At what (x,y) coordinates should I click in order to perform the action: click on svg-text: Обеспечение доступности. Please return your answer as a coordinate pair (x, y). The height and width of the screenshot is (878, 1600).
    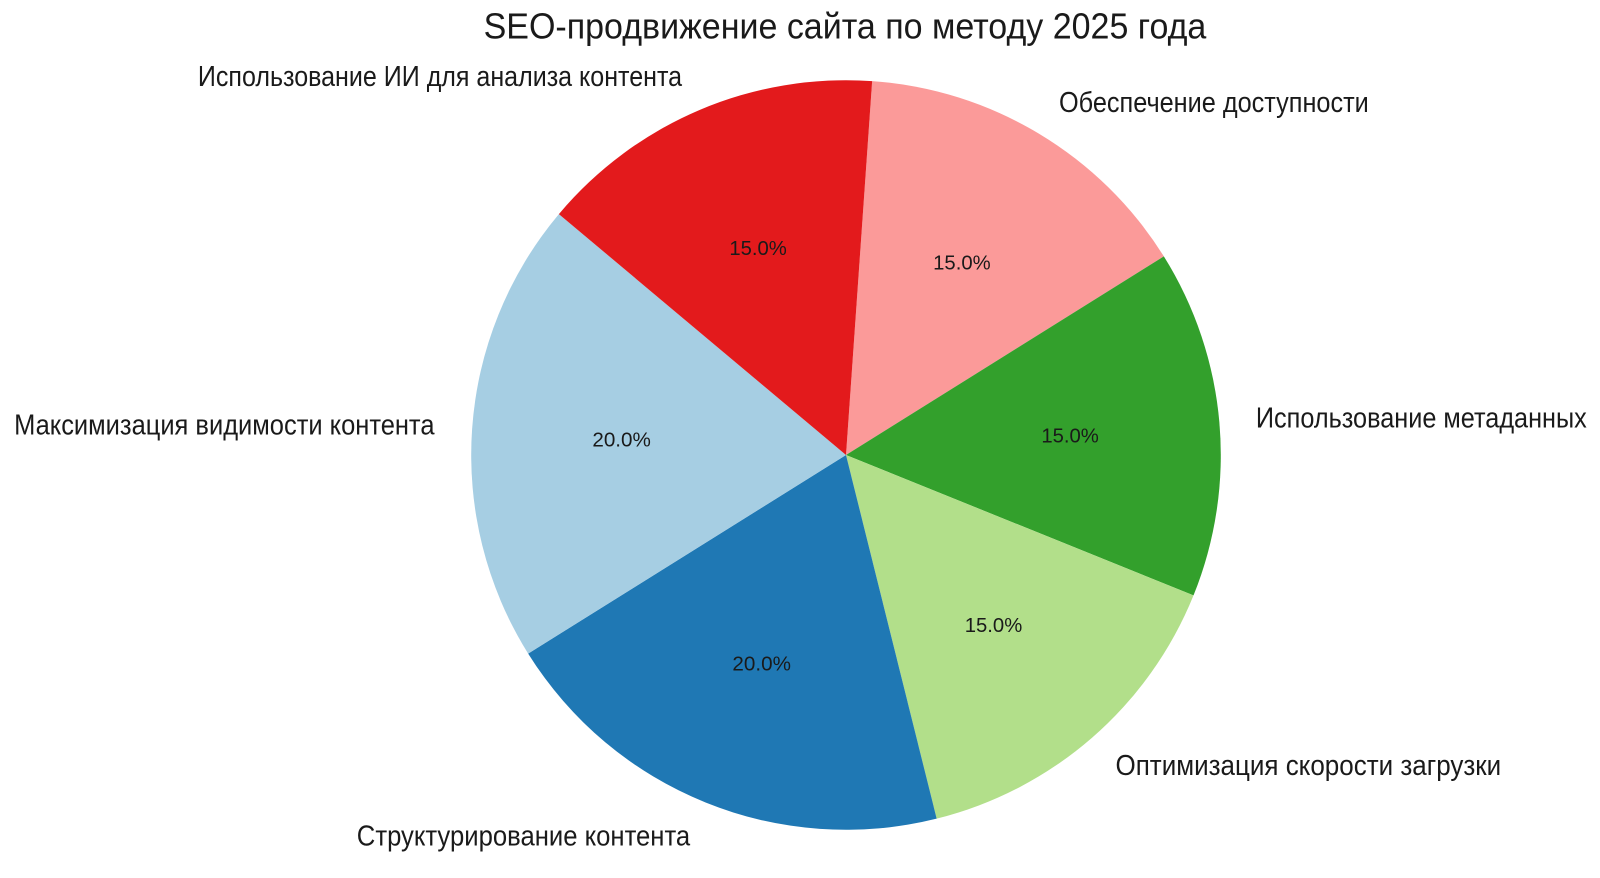
    Looking at the image, I should click on (1214, 103).